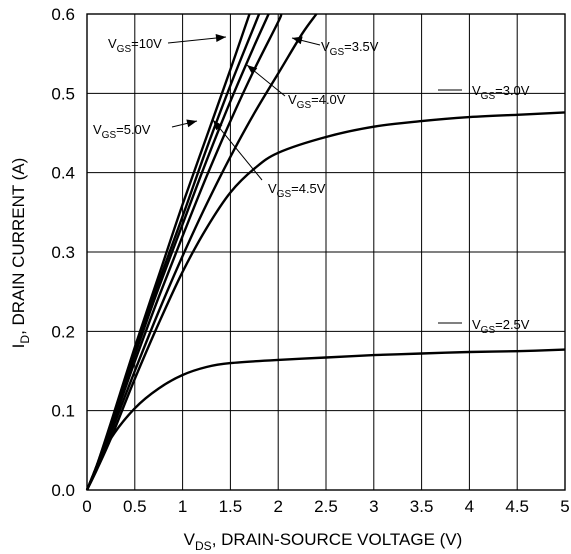  Describe the element at coordinates (231, 506) in the screenshot. I see `x-tick-label: 1.5` at that location.